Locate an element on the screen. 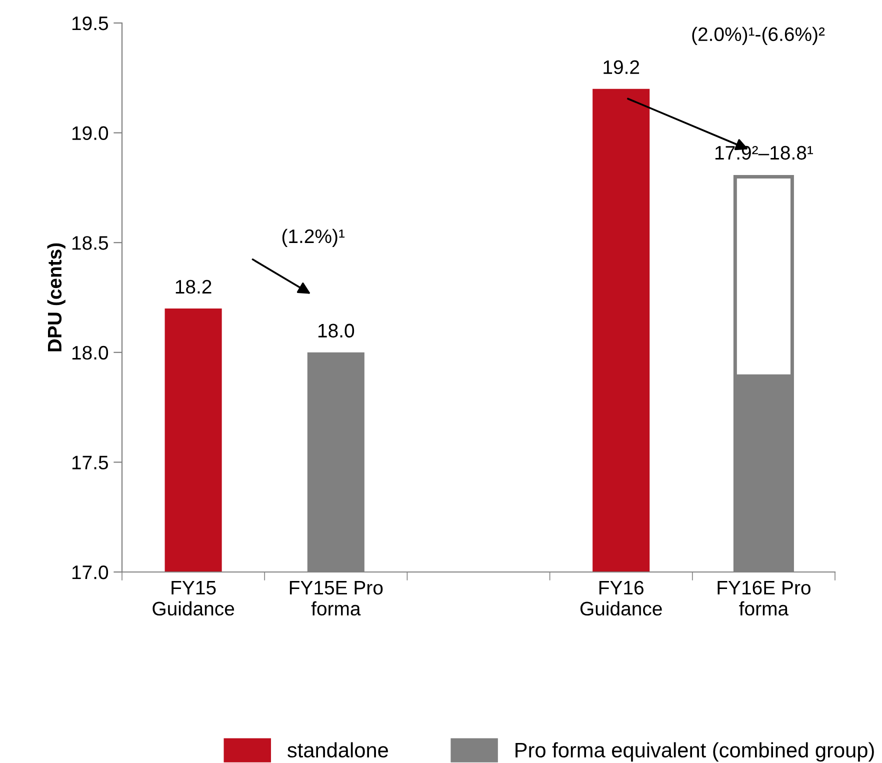 Image resolution: width=882 pixels, height=763 pixels. x-tick-label: FY16E Pro forma is located at coordinates (764, 598).